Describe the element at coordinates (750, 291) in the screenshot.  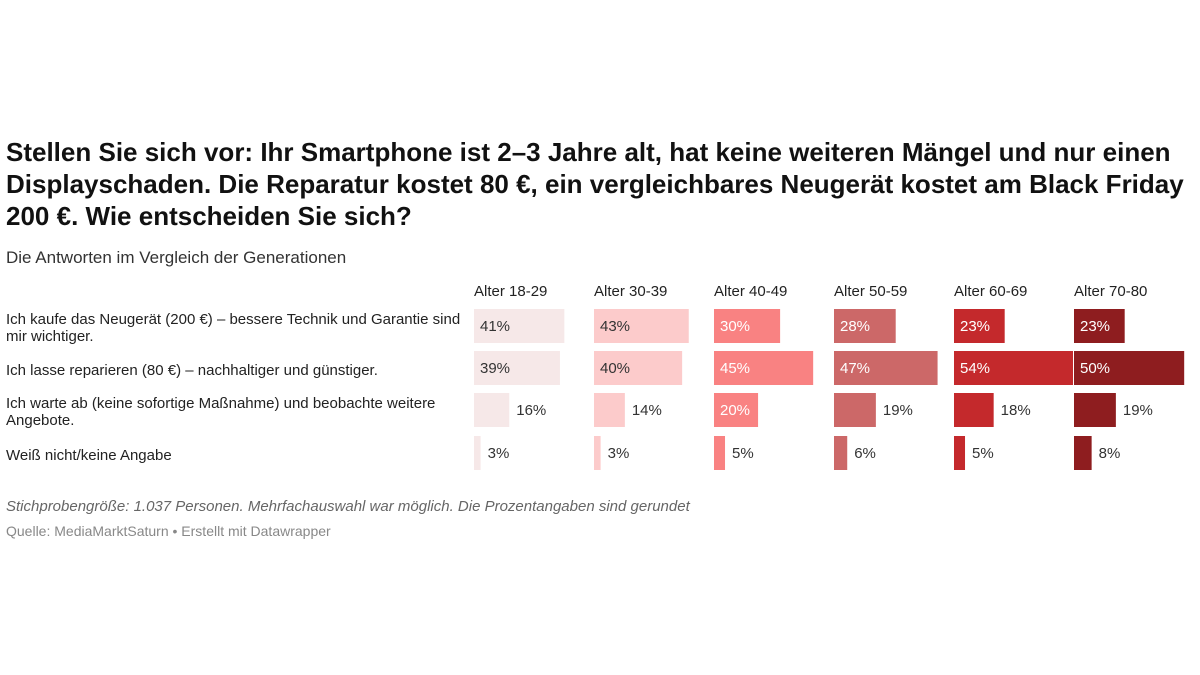
I see `column-header: Alter 40-49` at that location.